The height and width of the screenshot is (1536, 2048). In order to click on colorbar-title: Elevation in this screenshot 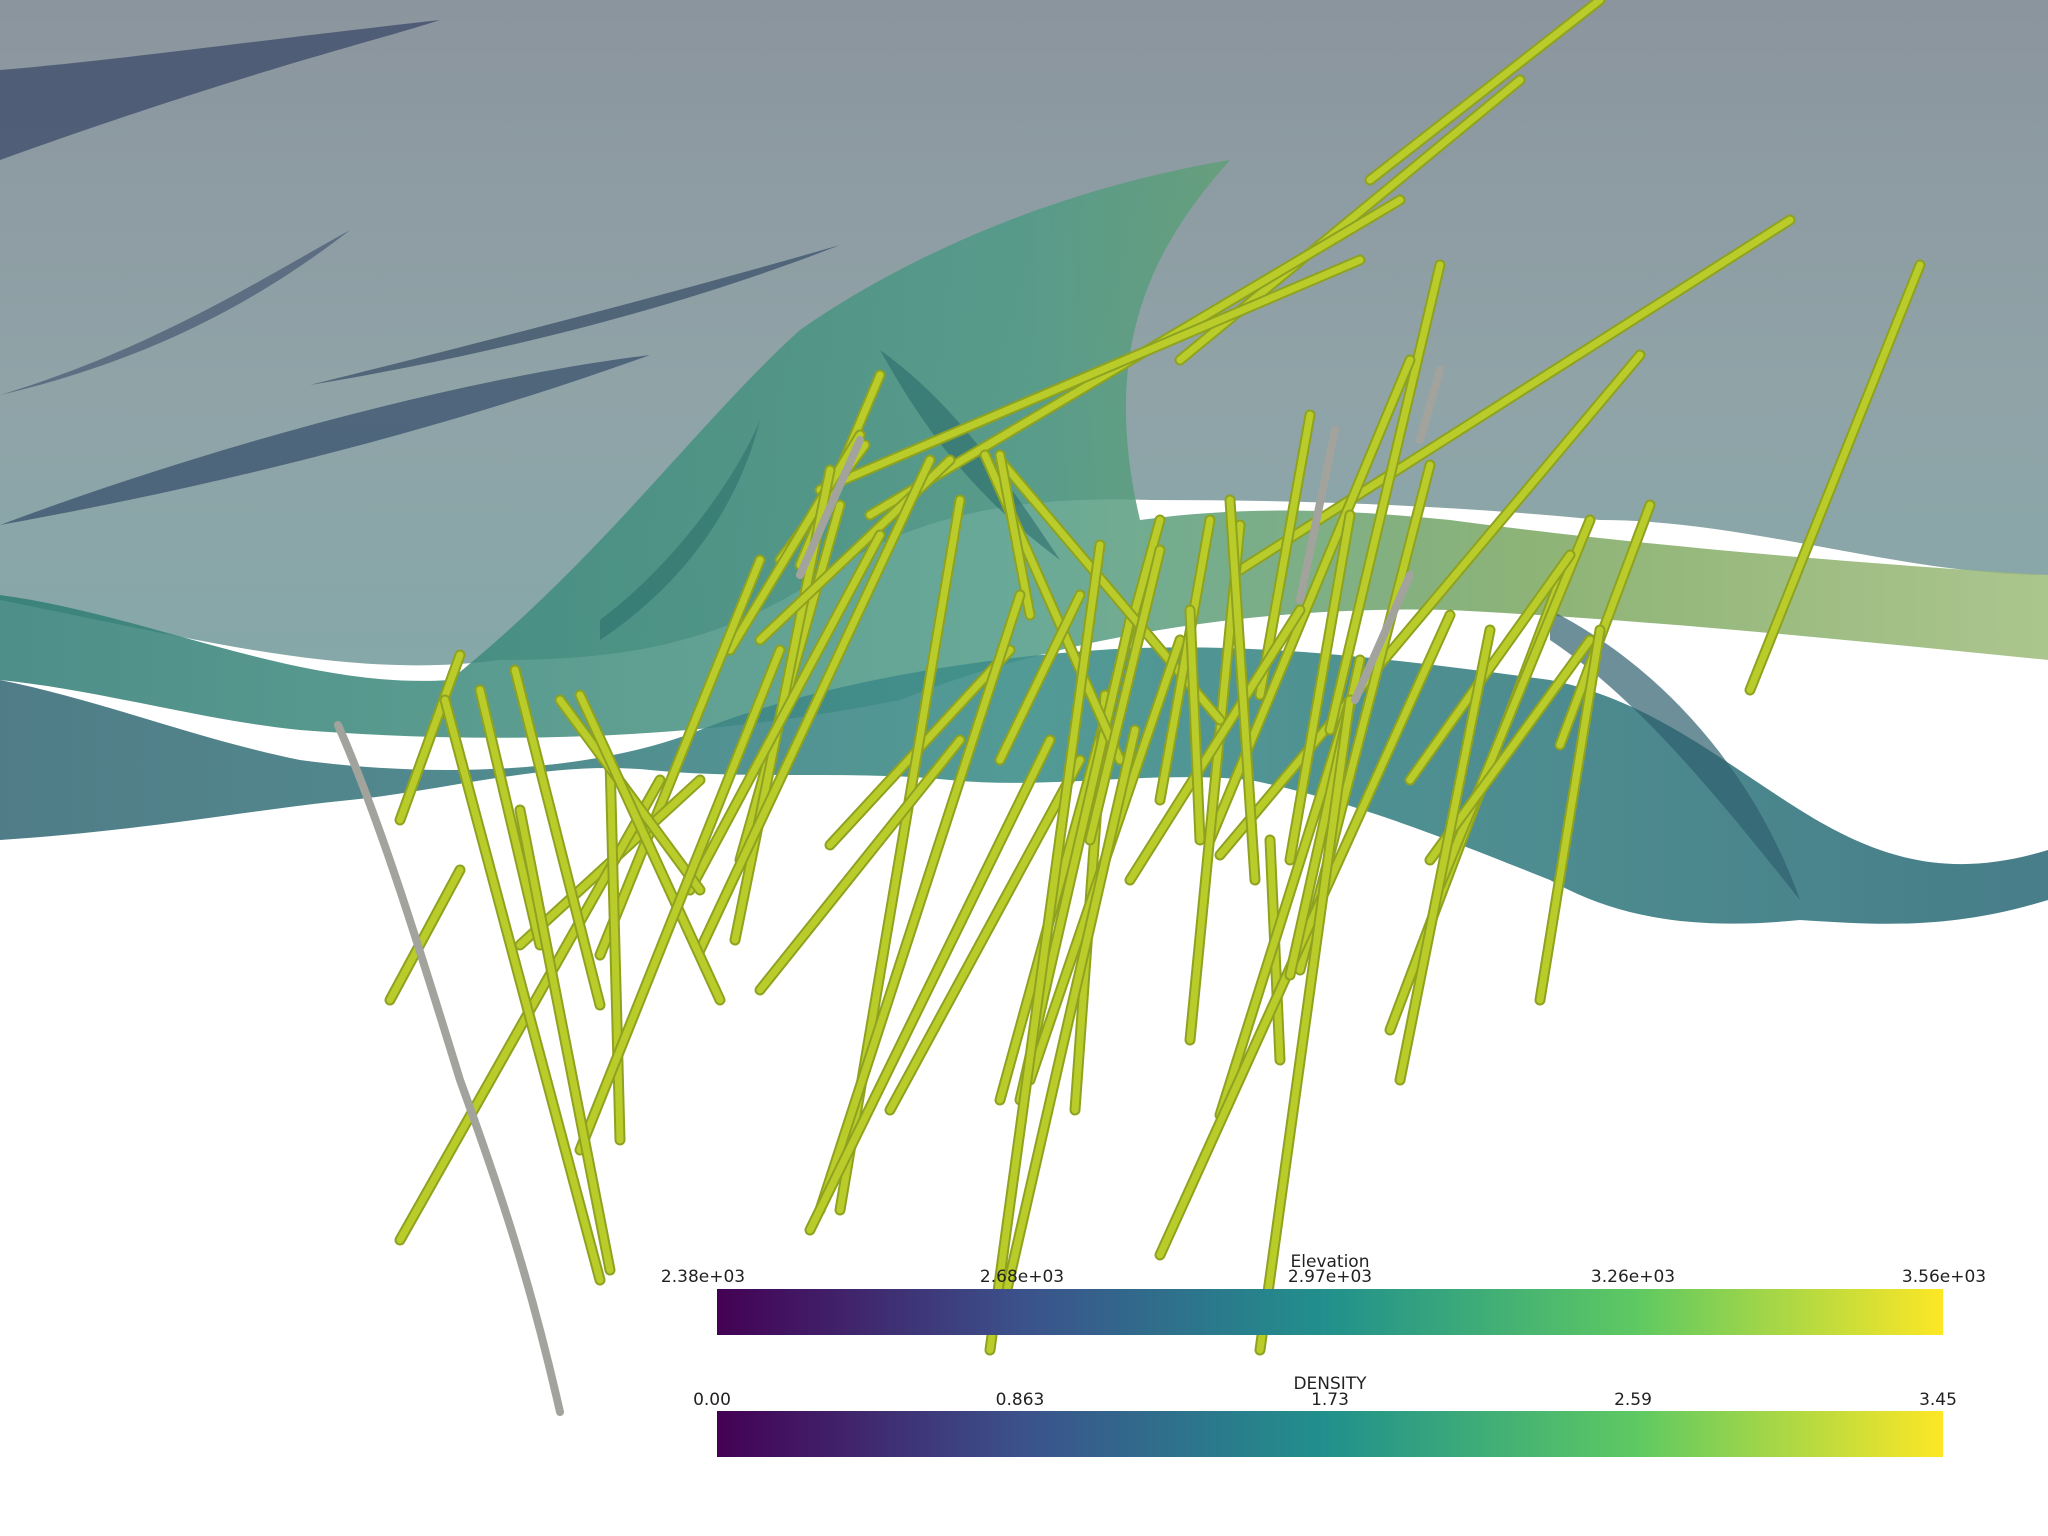, I will do `click(1330, 1262)`.